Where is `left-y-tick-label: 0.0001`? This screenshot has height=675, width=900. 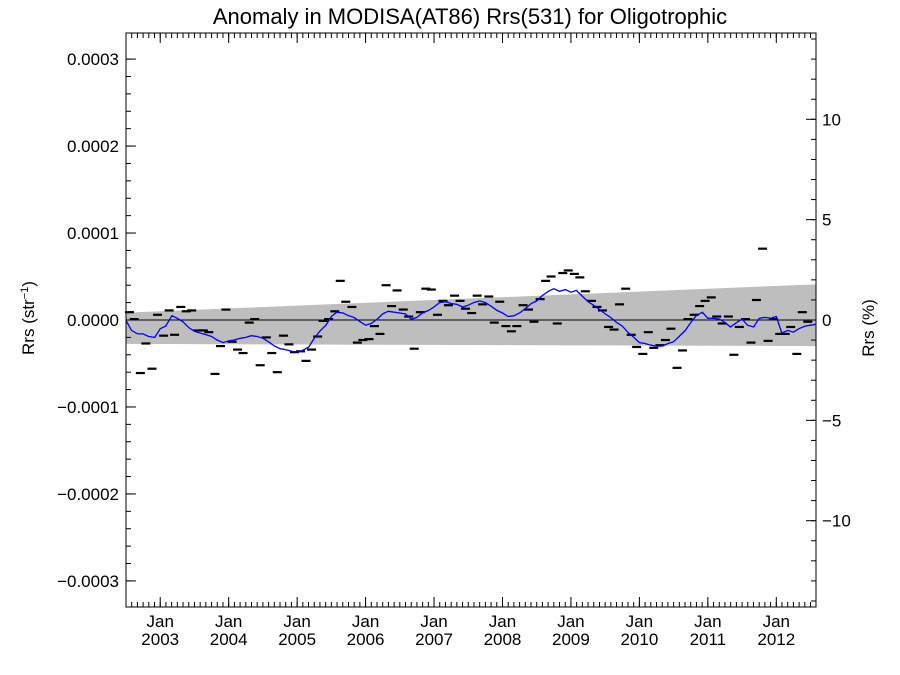 left-y-tick-label: 0.0001 is located at coordinates (93, 233).